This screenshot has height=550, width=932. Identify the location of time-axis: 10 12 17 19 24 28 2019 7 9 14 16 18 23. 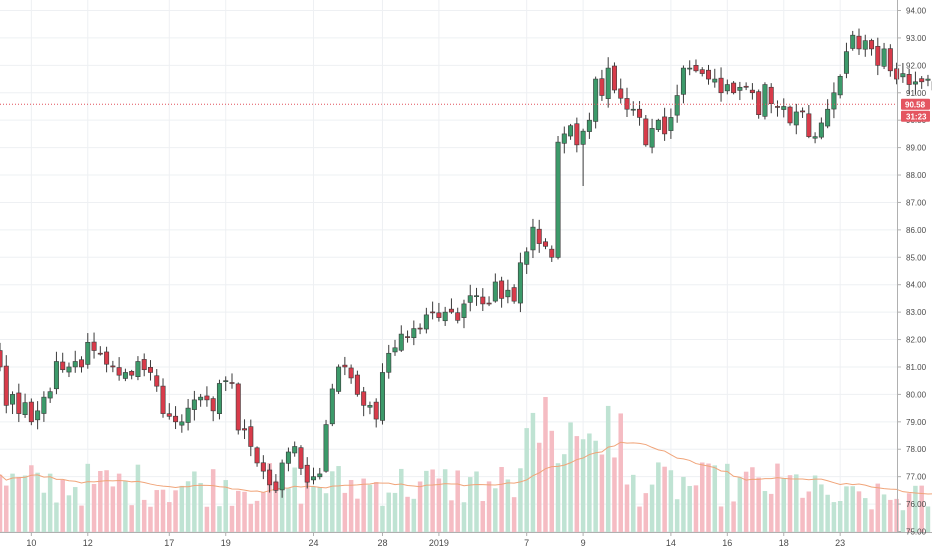
(435, 540).